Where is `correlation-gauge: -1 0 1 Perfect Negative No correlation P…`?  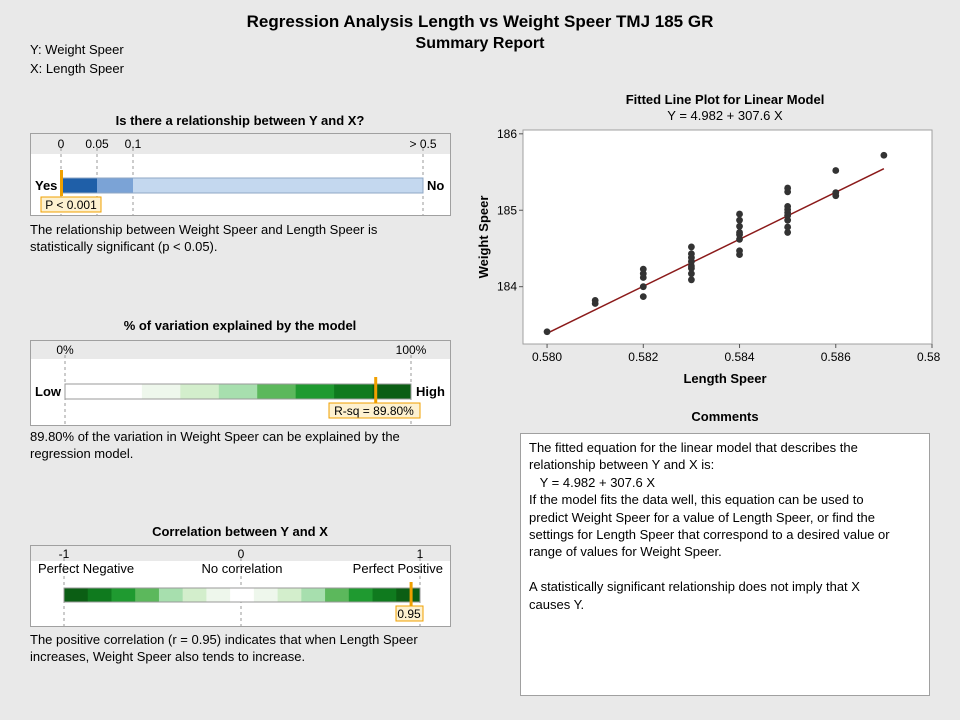
correlation-gauge: -1 0 1 Perfect Negative No correlation P… is located at coordinates (240, 586).